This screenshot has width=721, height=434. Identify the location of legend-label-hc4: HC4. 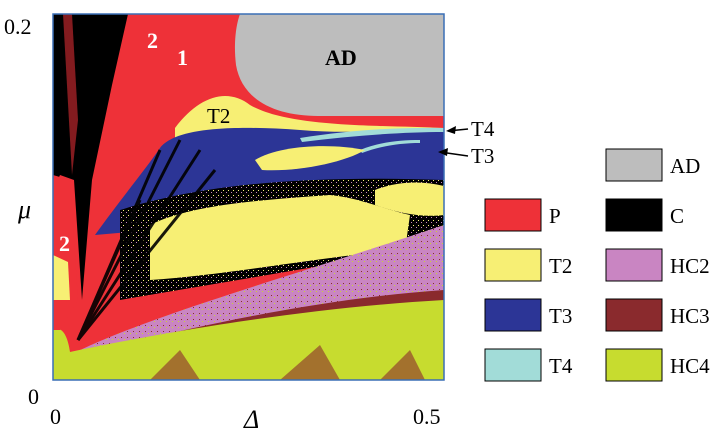
(690, 366).